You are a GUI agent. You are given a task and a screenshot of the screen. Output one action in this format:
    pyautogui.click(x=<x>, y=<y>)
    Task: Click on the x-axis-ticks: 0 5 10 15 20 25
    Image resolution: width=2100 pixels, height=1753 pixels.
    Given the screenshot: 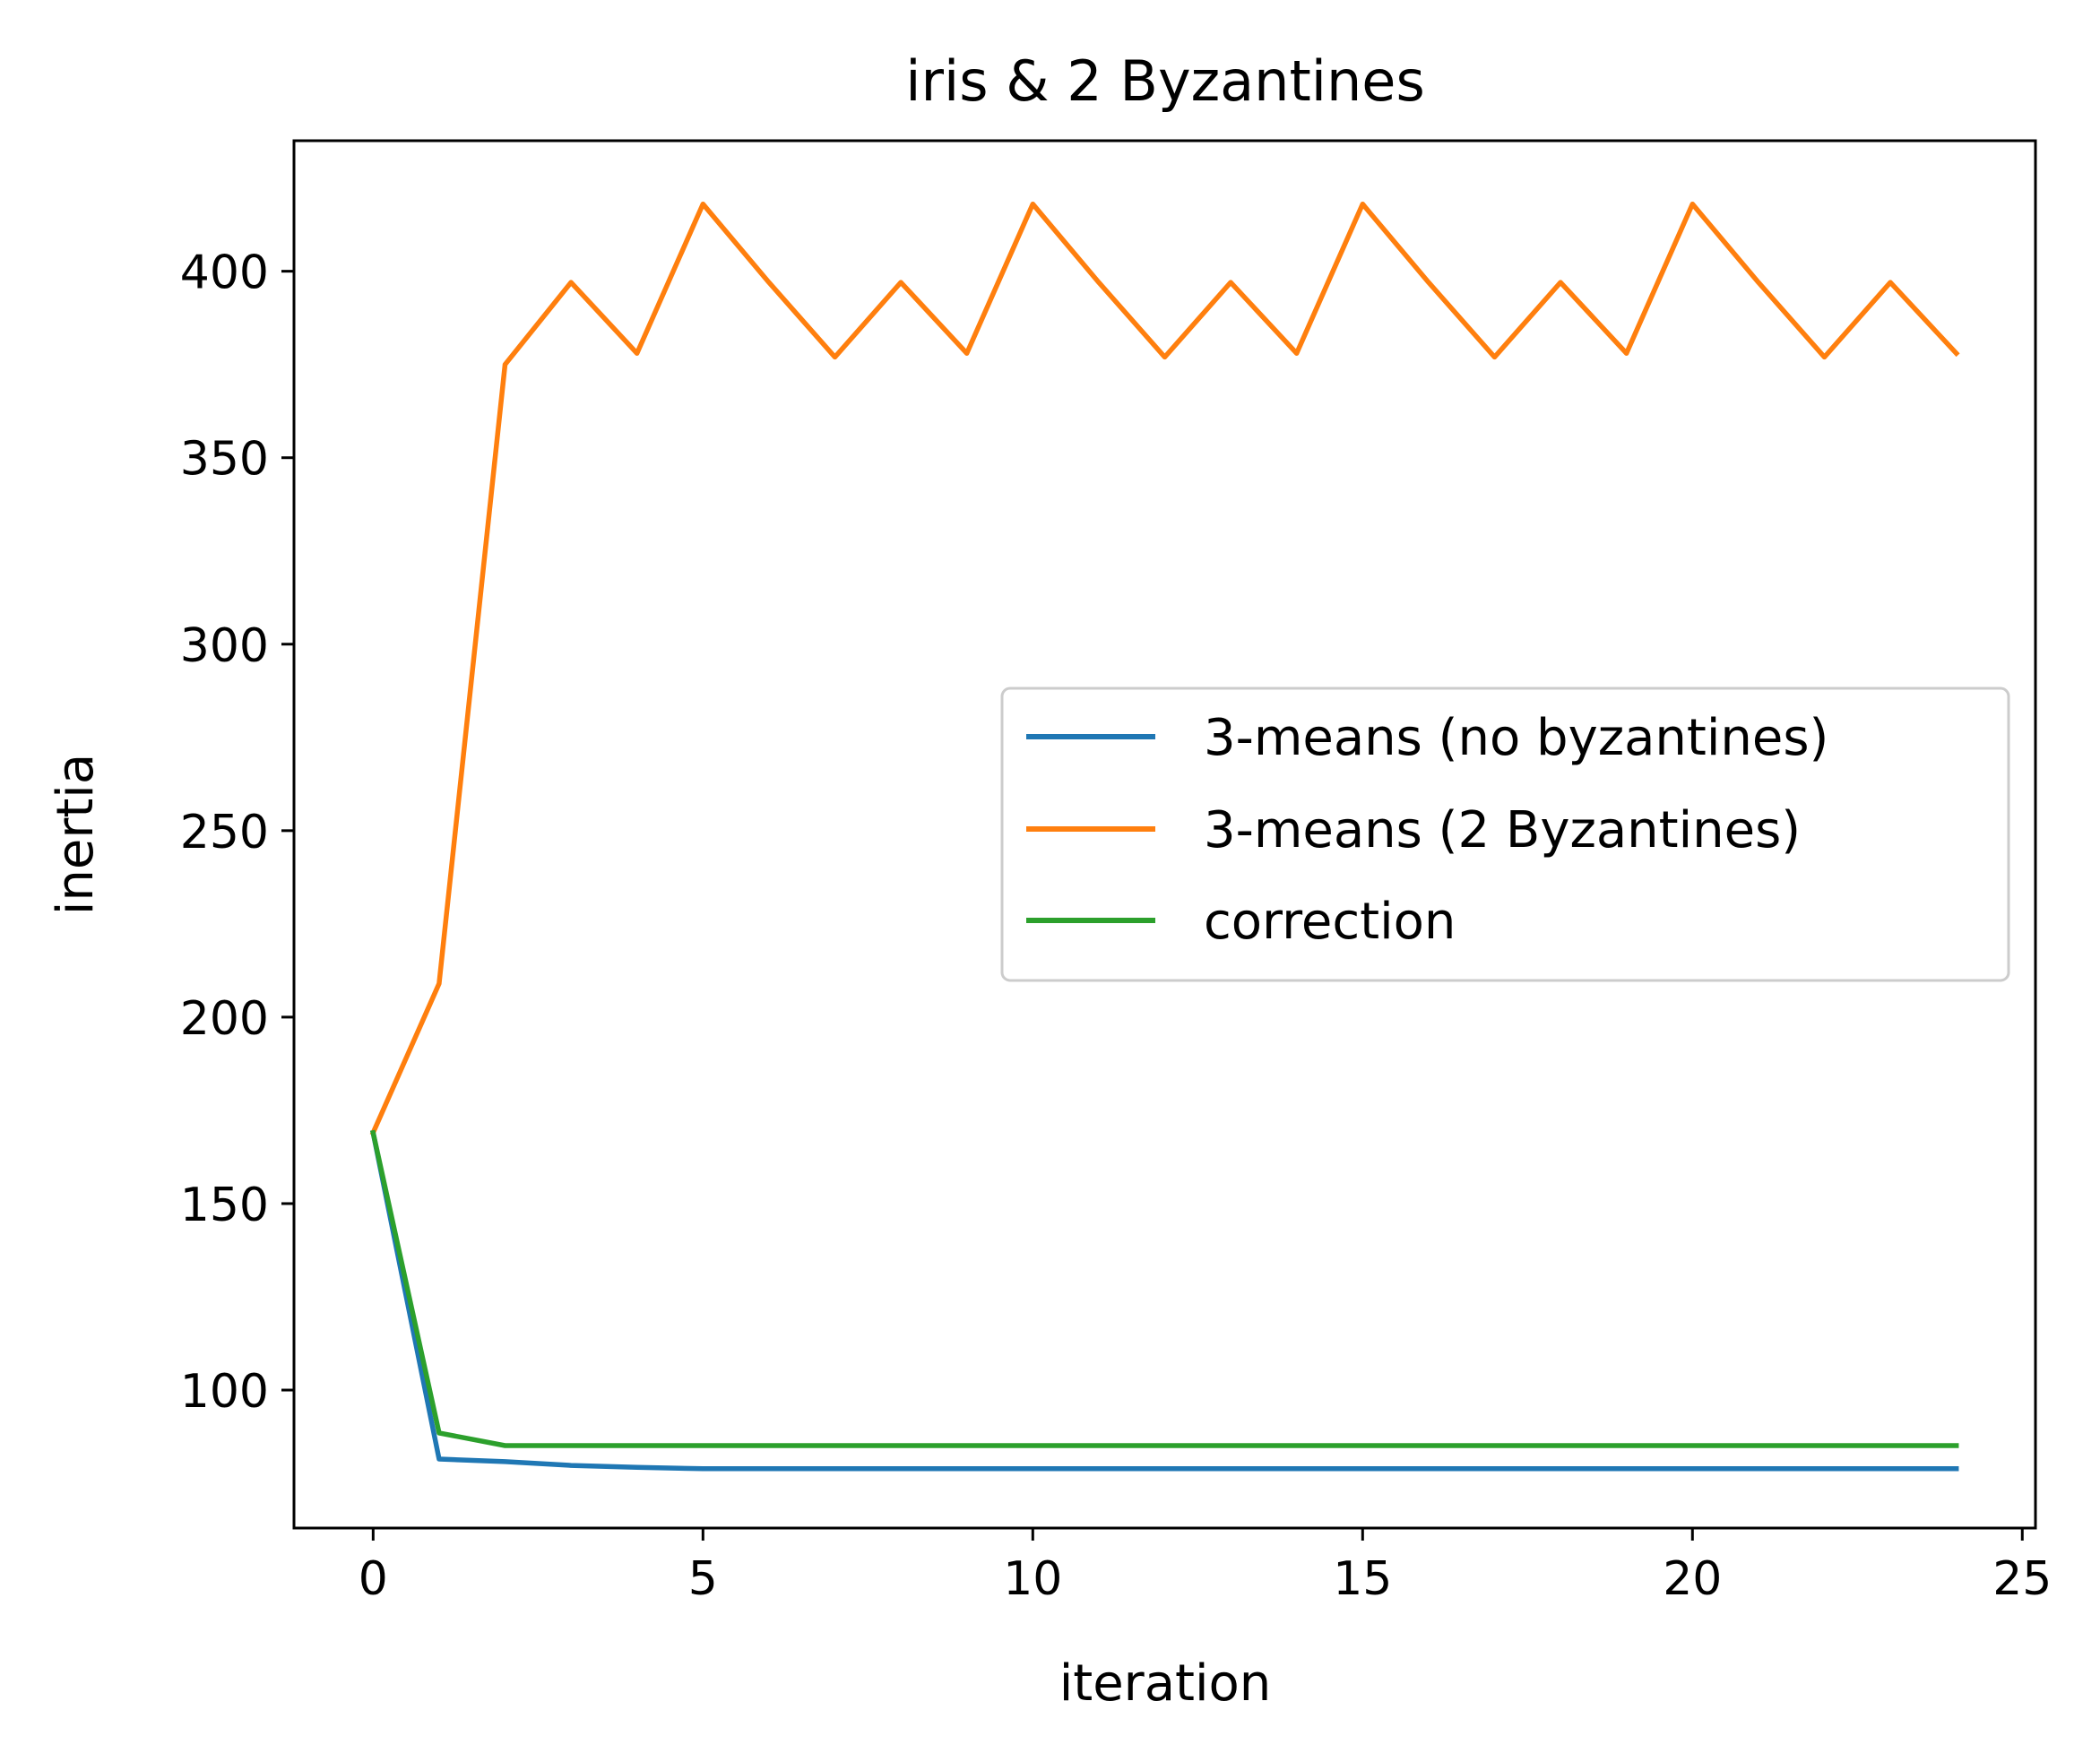 What is the action you would take?
    pyautogui.click(x=1205, y=1567)
    